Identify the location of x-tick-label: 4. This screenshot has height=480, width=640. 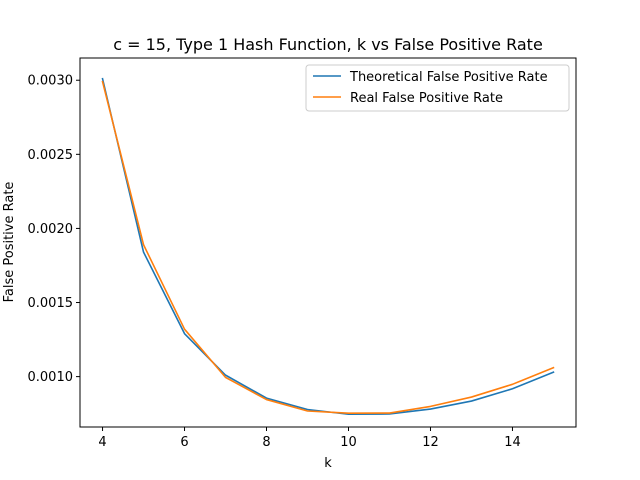
(102, 442).